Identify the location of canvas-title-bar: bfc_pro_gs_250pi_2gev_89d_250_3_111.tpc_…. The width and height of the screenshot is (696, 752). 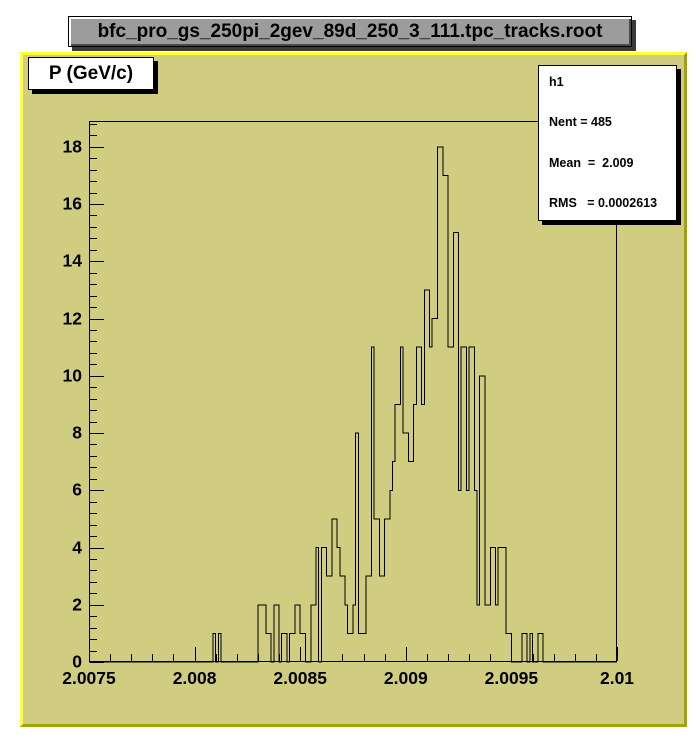
(350, 31).